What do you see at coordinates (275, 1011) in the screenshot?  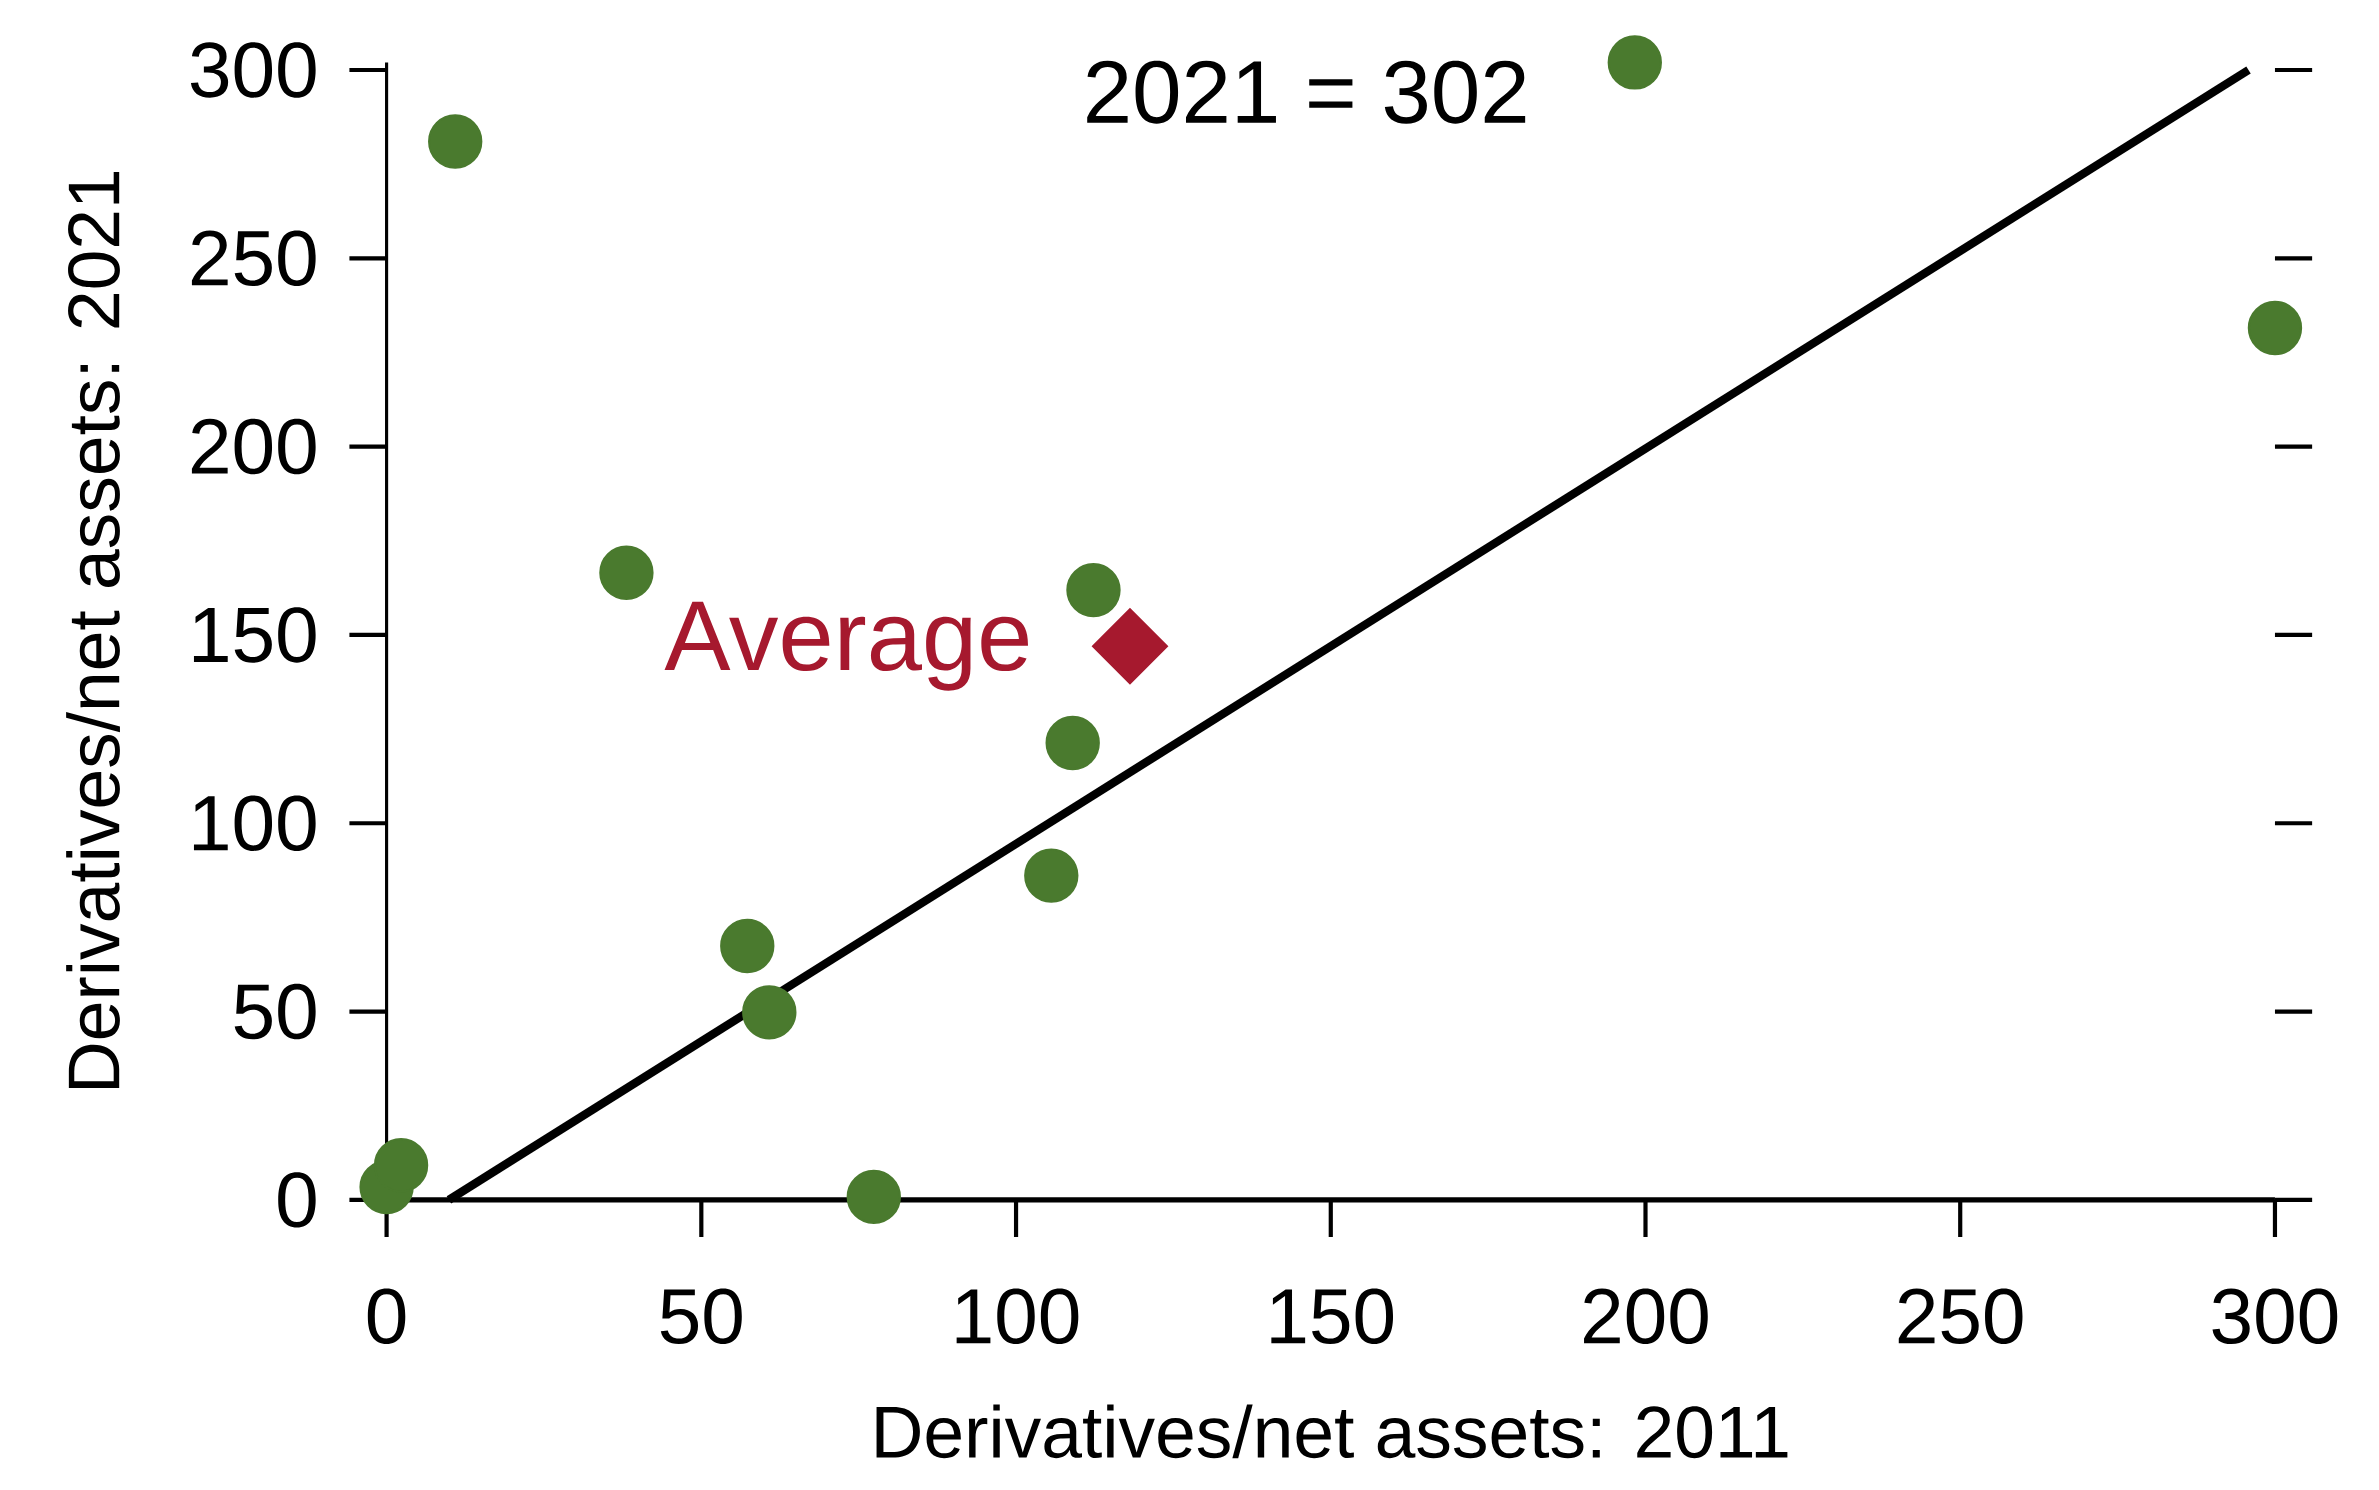 I see `y-tick-label: 50` at bounding box center [275, 1011].